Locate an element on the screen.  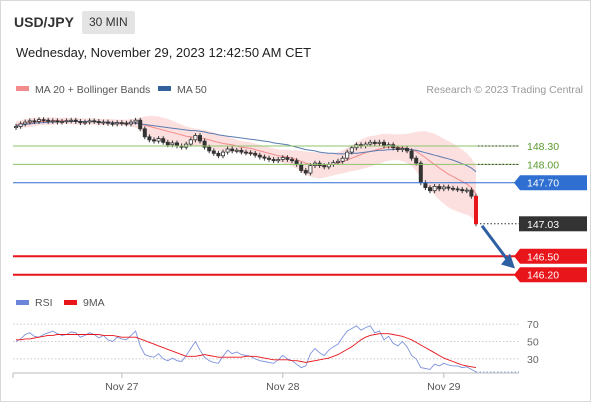
rsi-tick-label: 50 is located at coordinates (533, 343).